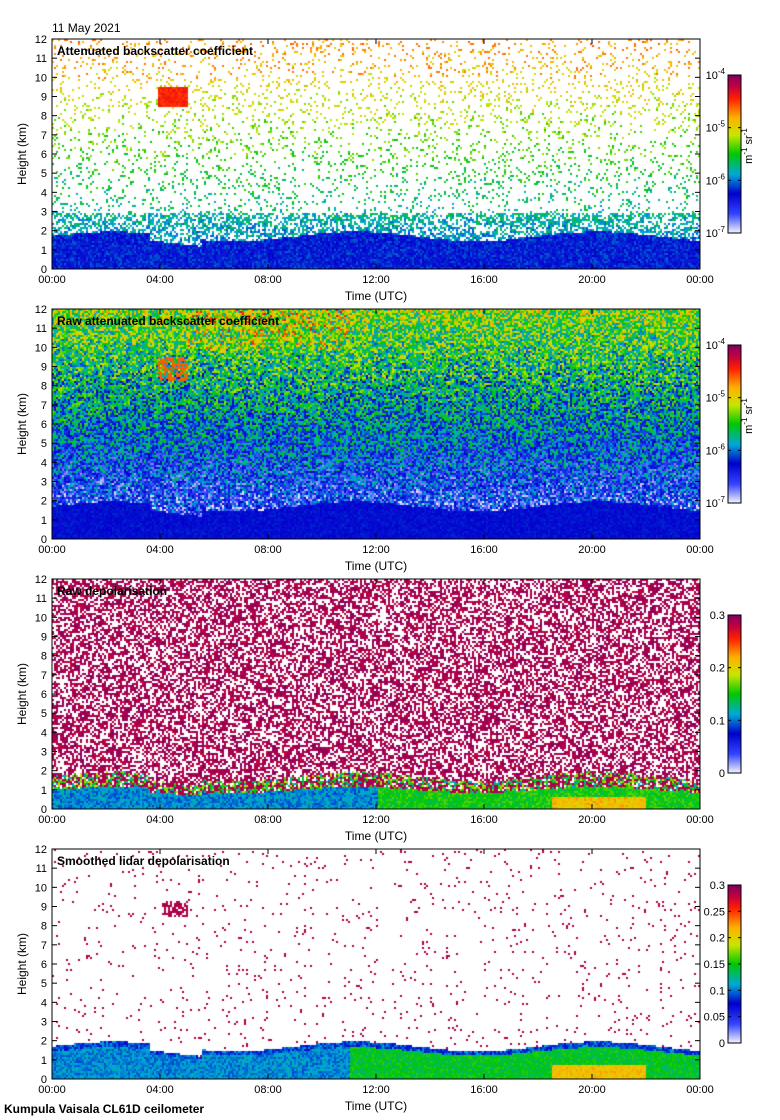 This screenshot has width=780, height=1120. Describe the element at coordinates (747, 146) in the screenshot. I see `colorbar-unit-label: m-1 sr-1` at that location.